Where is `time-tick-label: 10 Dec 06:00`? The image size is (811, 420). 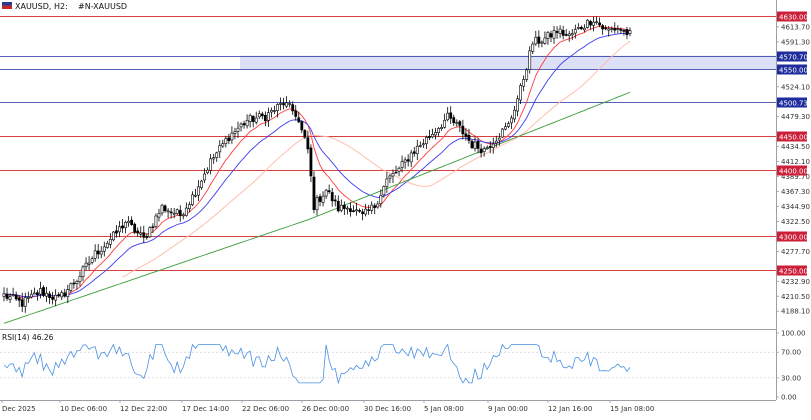 time-tick-label: 10 Dec 06:00 is located at coordinates (83, 409).